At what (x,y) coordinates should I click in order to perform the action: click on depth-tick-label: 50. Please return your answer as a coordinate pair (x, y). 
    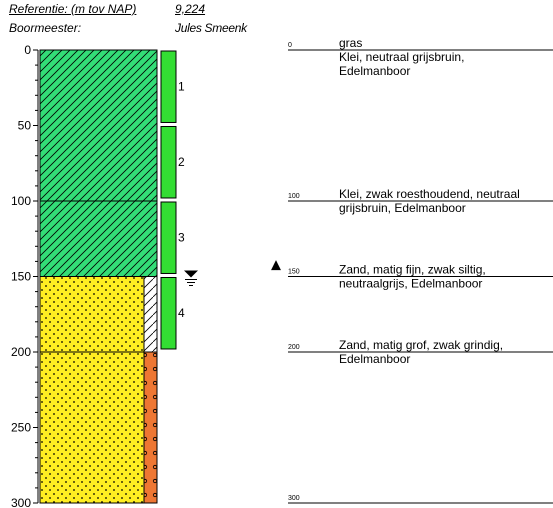
    Looking at the image, I should click on (25, 126).